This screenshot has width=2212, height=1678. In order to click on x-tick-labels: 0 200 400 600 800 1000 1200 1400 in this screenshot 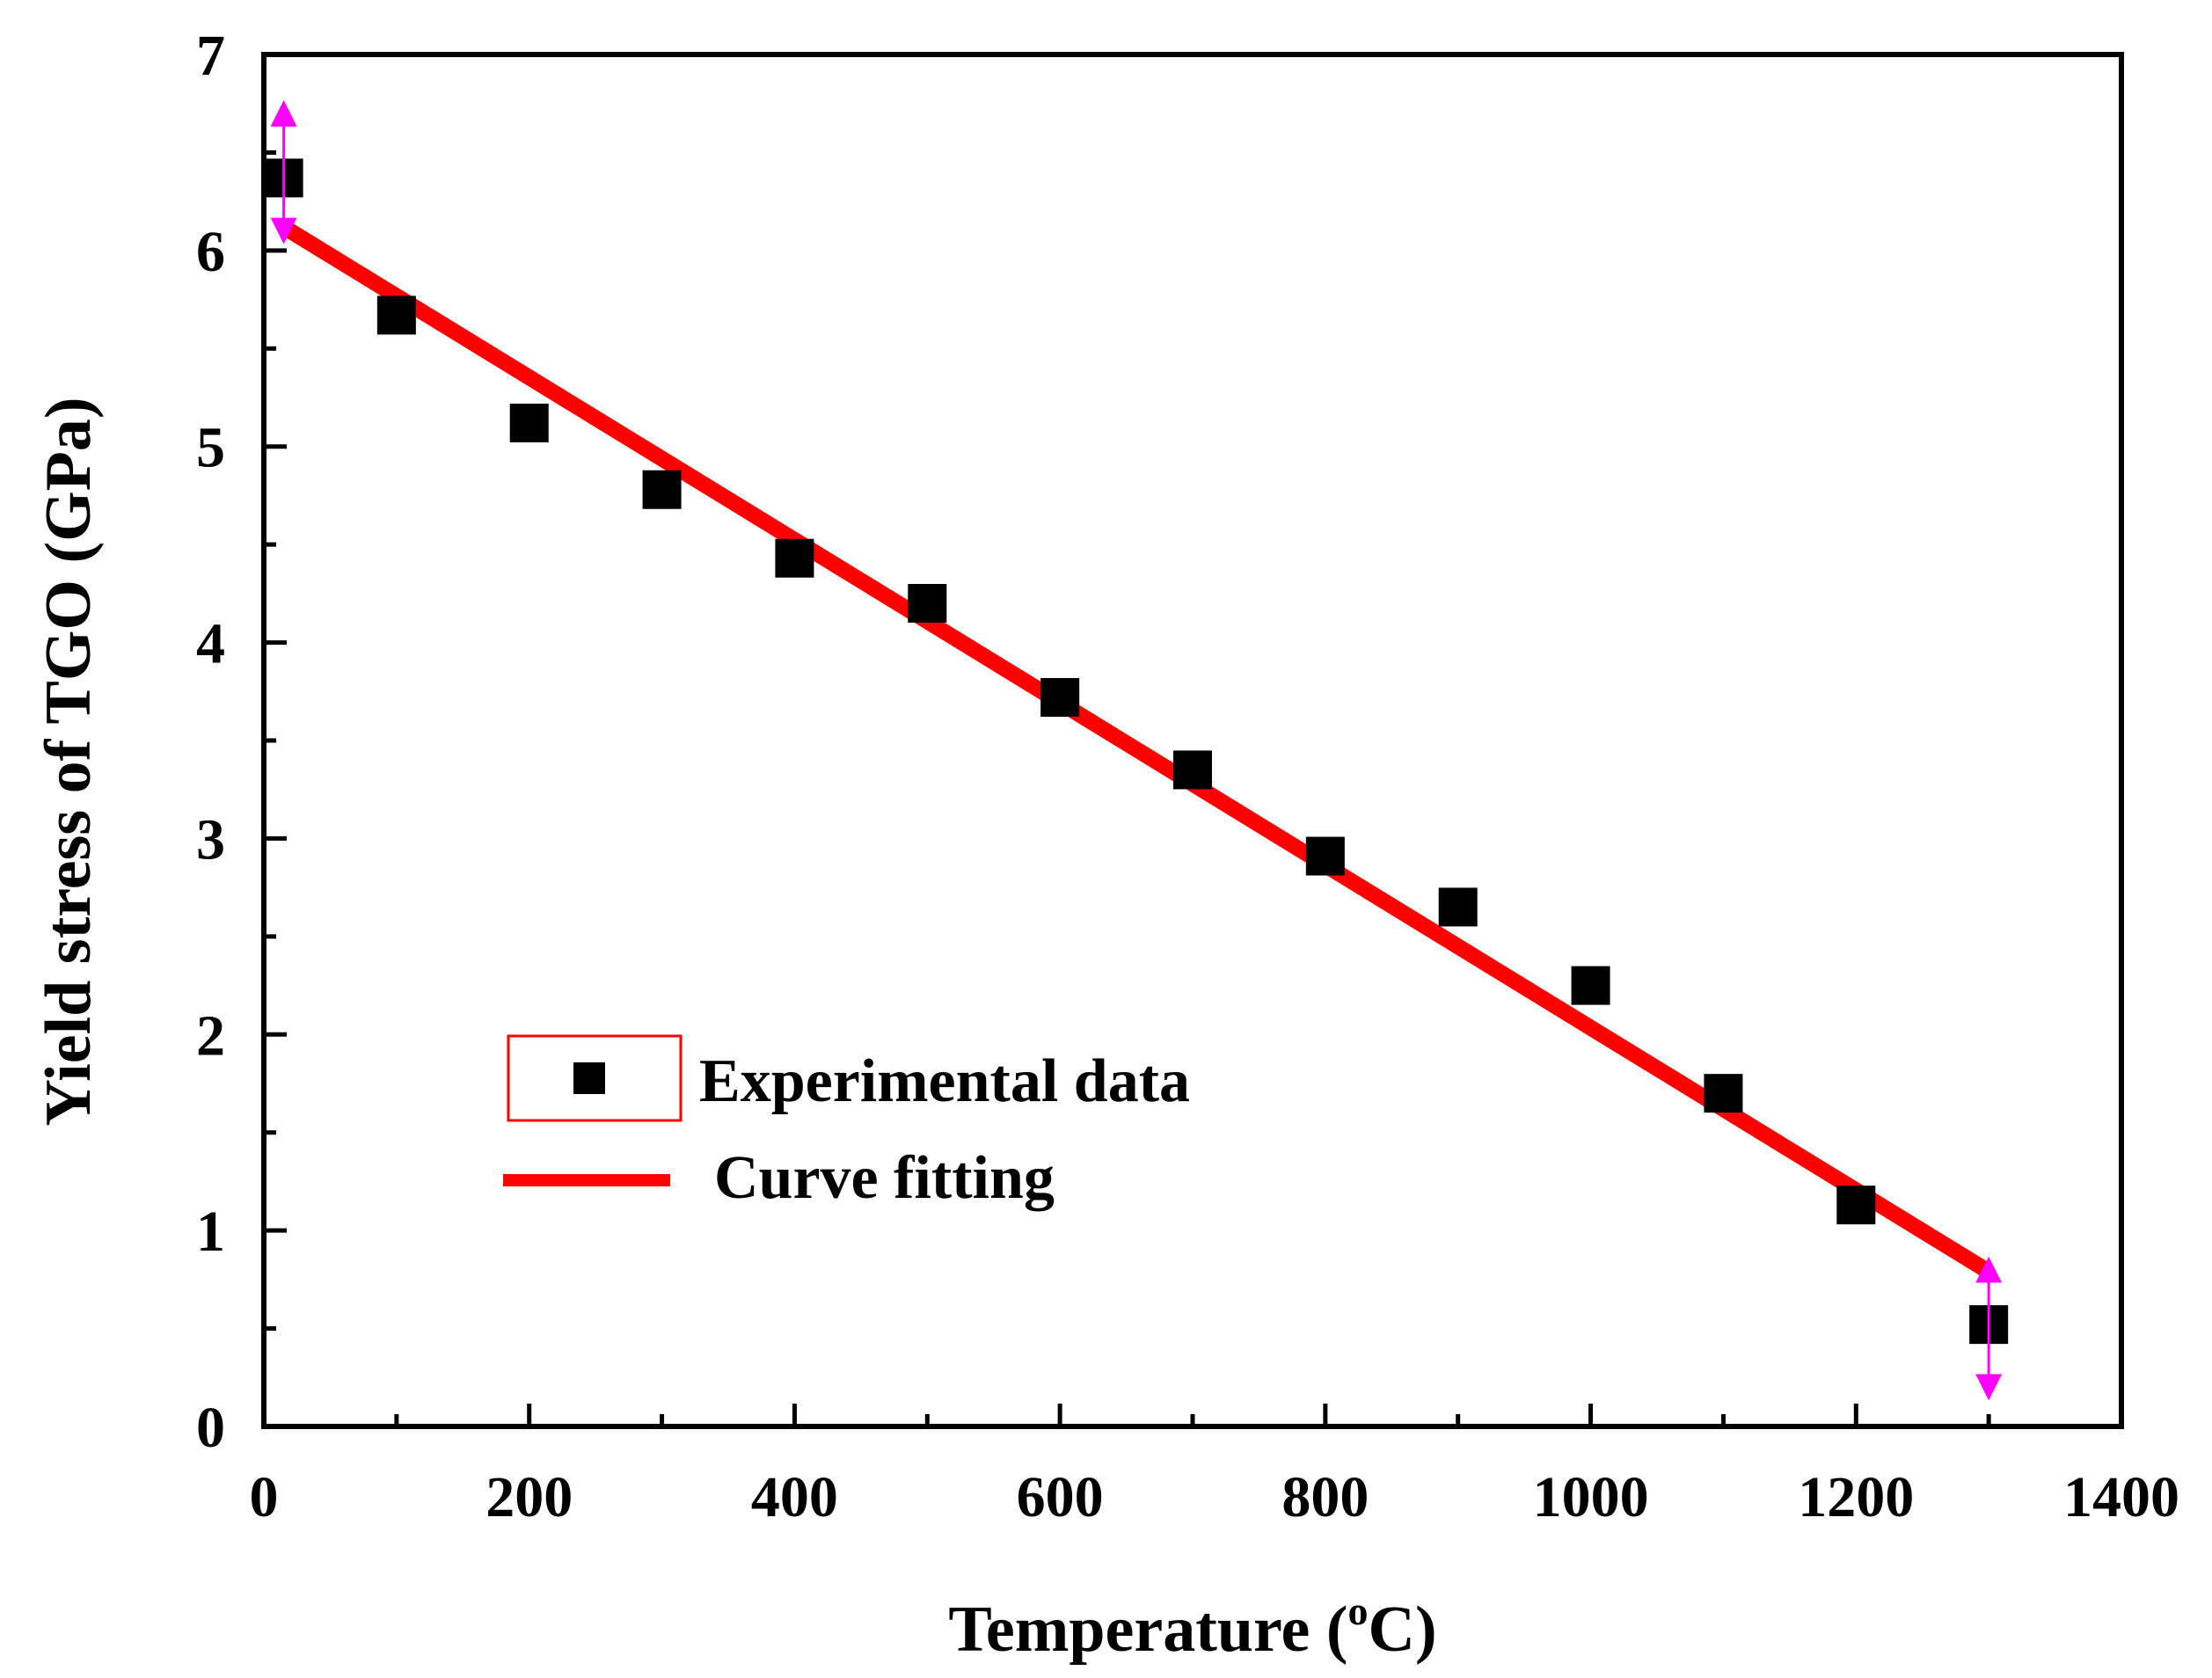, I will do `click(1215, 1497)`.